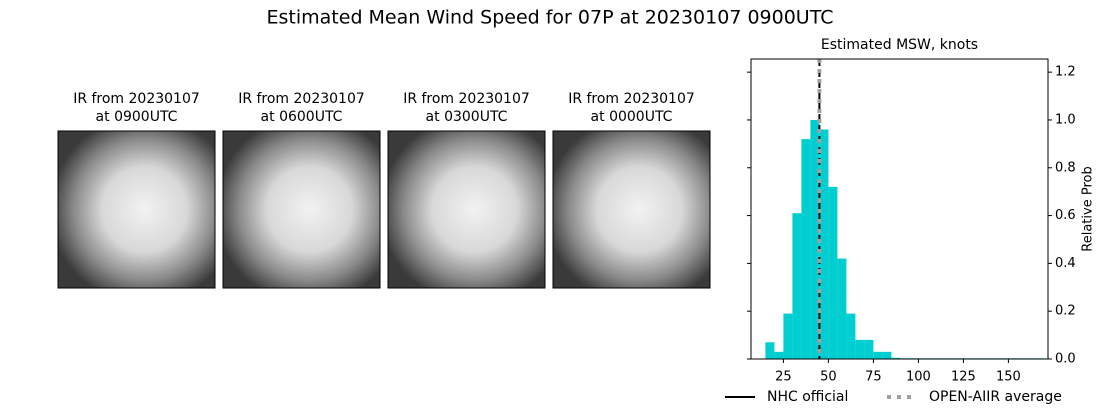 The height and width of the screenshot is (413, 1100). What do you see at coordinates (873, 377) in the screenshot?
I see `x-tick-label: 75` at bounding box center [873, 377].